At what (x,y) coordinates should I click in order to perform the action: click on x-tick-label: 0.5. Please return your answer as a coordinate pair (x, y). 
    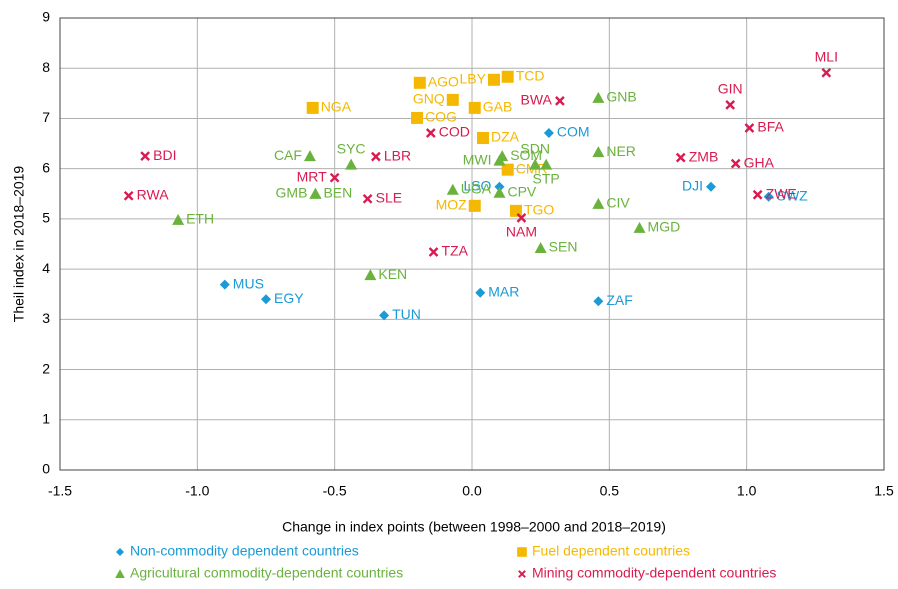
    Looking at the image, I should click on (610, 491).